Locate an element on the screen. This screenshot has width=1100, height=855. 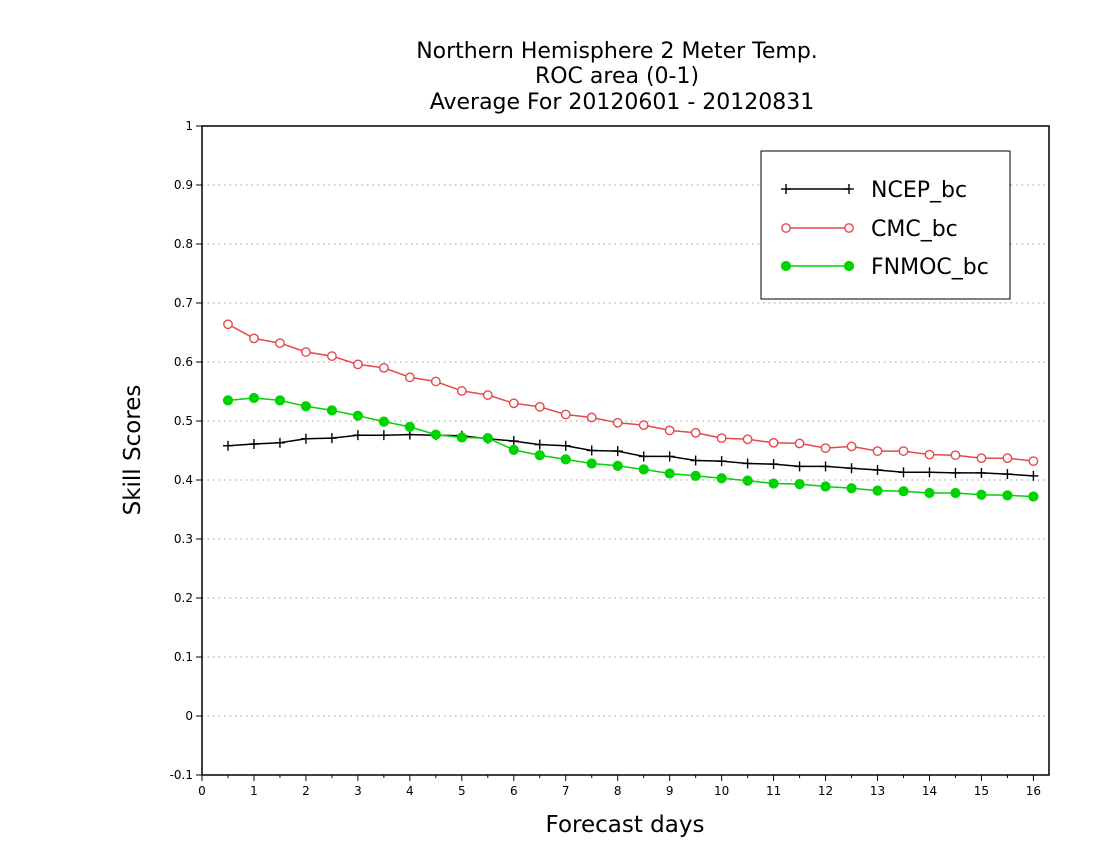
x-tick-label: 6 is located at coordinates (514, 791).